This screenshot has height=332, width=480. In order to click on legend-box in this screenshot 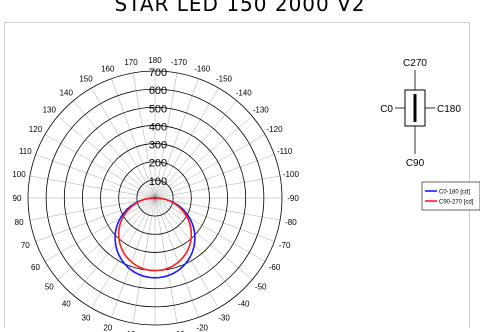, I will do `click(450, 196)`.